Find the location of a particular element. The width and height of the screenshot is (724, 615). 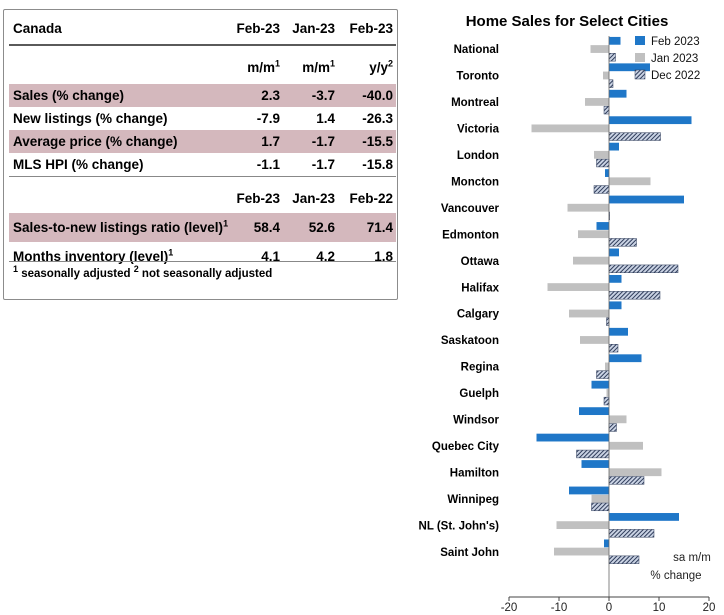

col-header: Feb-22 is located at coordinates (371, 198).